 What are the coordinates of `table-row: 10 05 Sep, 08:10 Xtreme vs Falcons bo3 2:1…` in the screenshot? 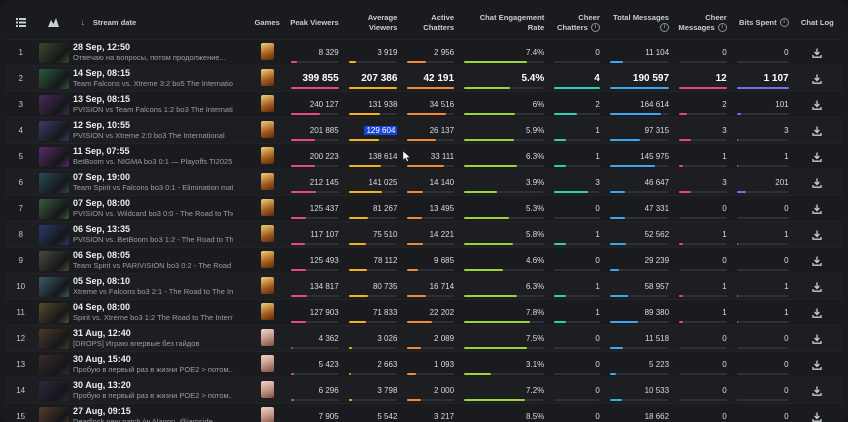 It's located at (424, 286).